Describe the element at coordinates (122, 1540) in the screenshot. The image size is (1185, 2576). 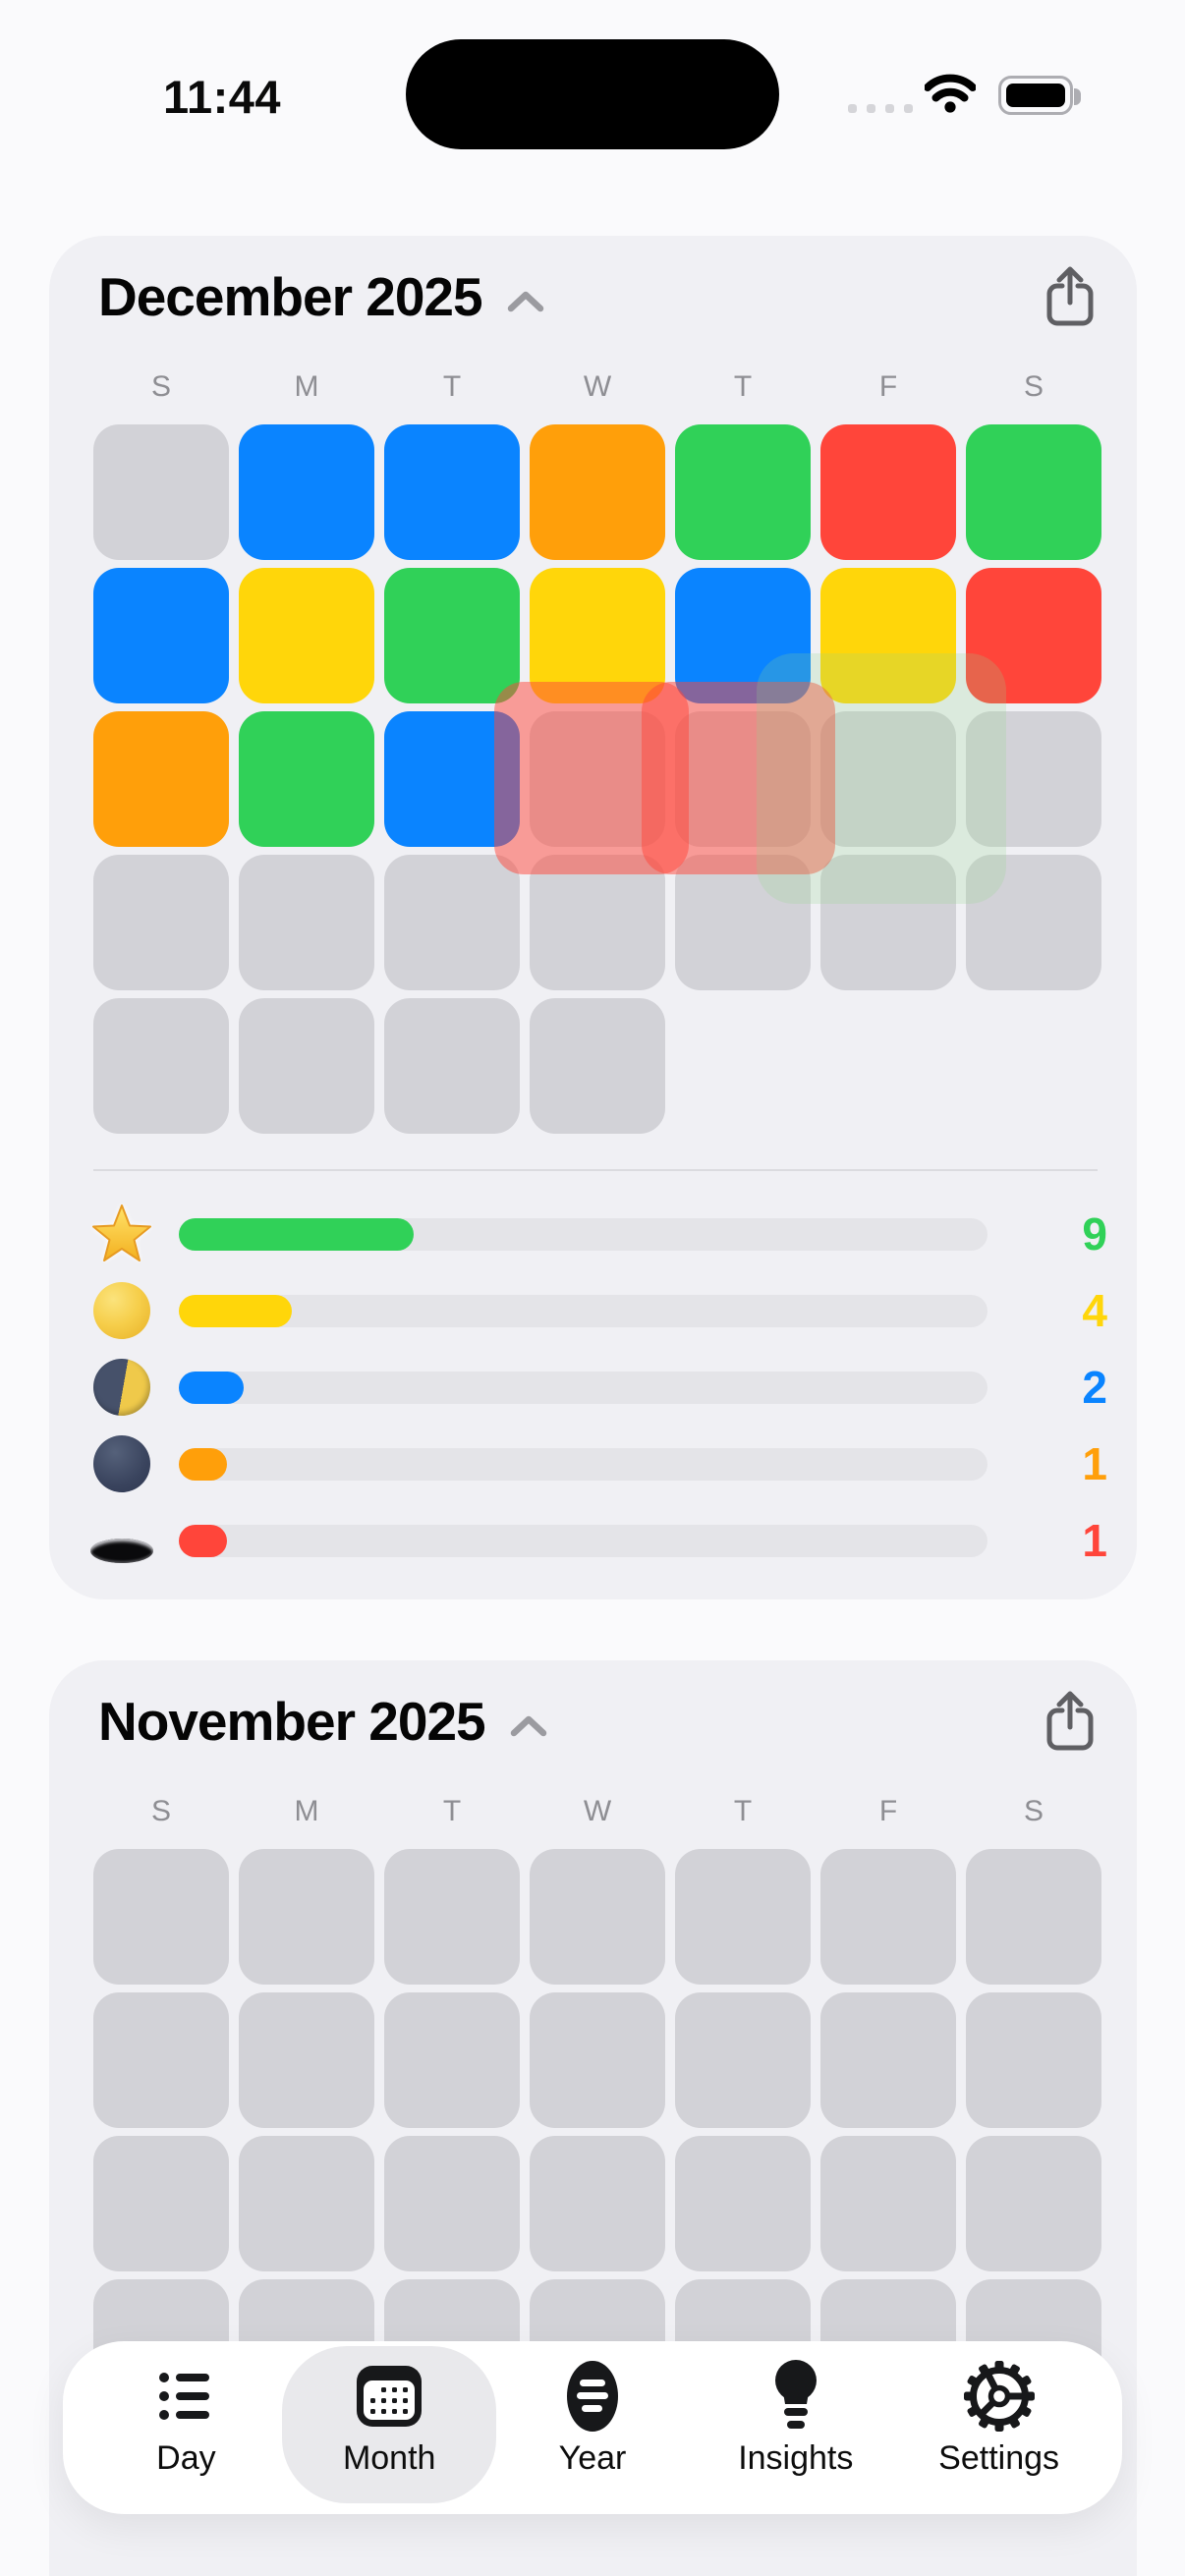
I see `hole-emoji-icon` at that location.